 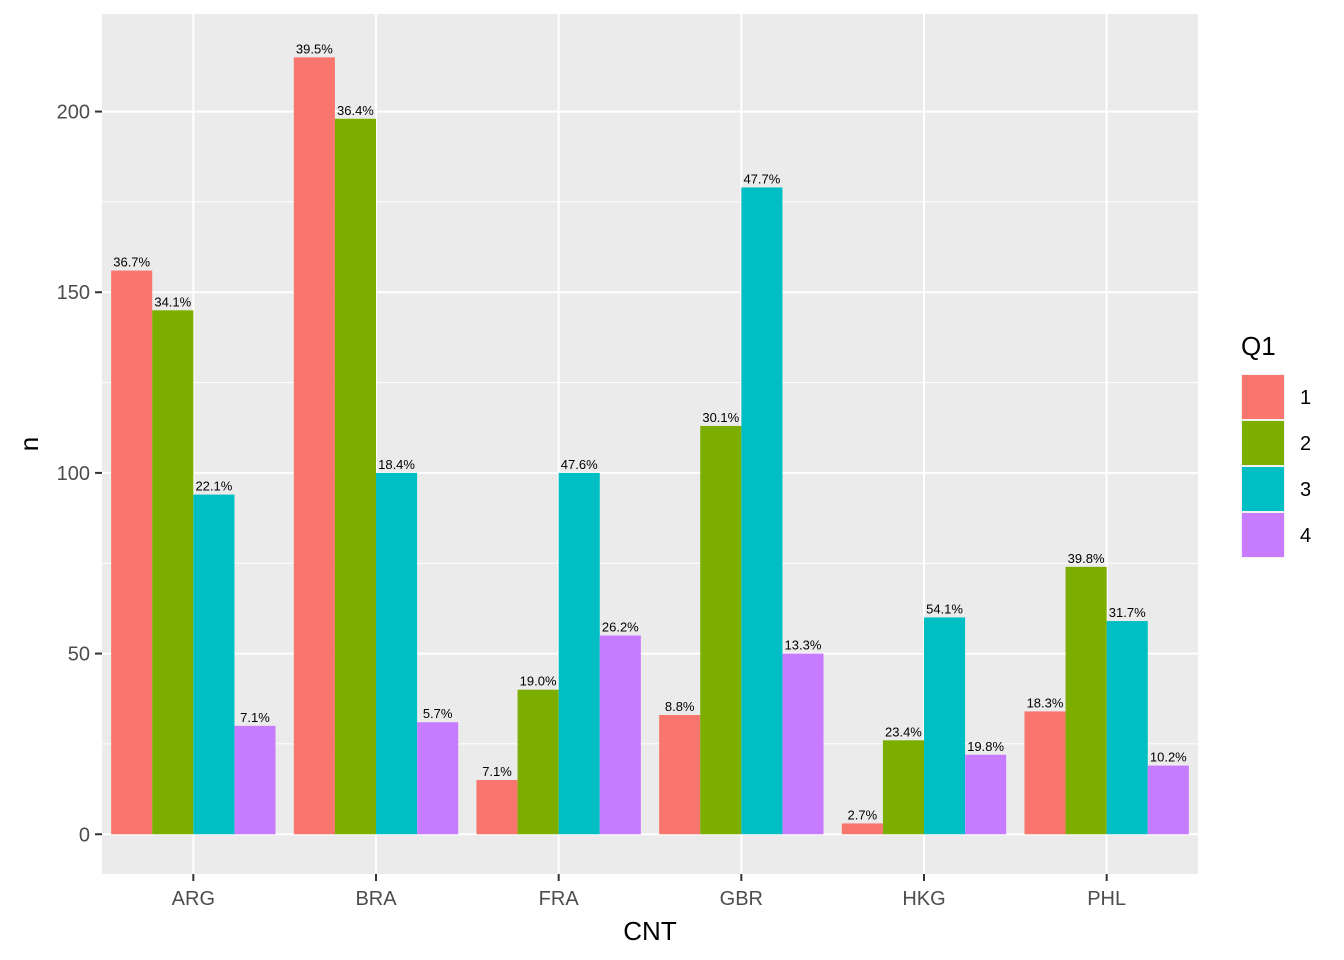 What do you see at coordinates (903, 731) in the screenshot?
I see `bar-data-label: 23.4%` at bounding box center [903, 731].